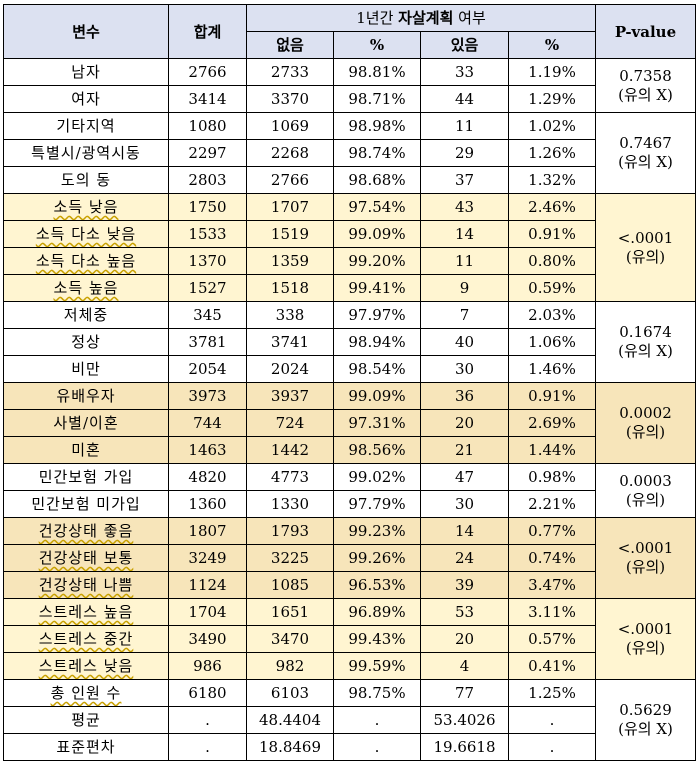 Image resolution: width=698 pixels, height=761 pixels. What do you see at coordinates (86, 639) in the screenshot?
I see `row-label: 스트레스 중간` at bounding box center [86, 639].